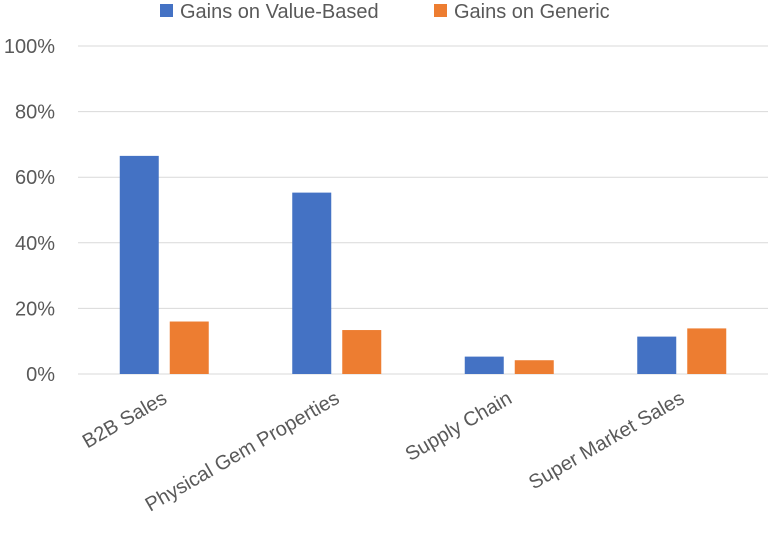 The height and width of the screenshot is (534, 775). What do you see at coordinates (243, 451) in the screenshot?
I see `x-category-label: Physical Gem Properties` at bounding box center [243, 451].